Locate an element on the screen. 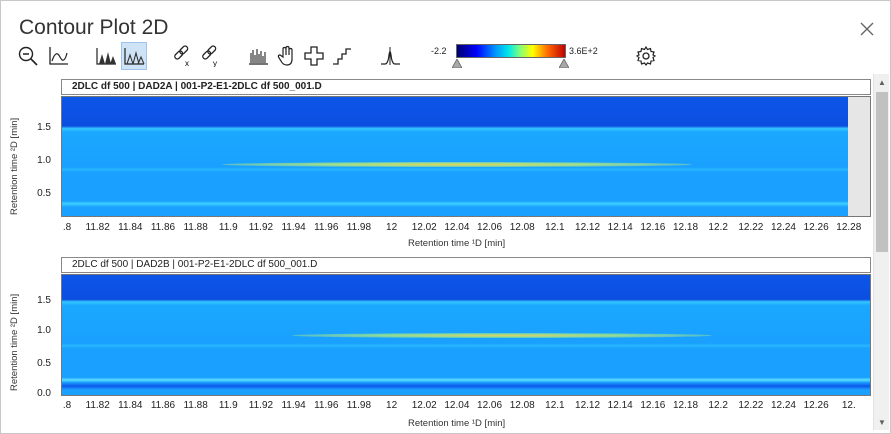 Image resolution: width=891 pixels, height=434 pixels. spectrum-button is located at coordinates (258, 56).